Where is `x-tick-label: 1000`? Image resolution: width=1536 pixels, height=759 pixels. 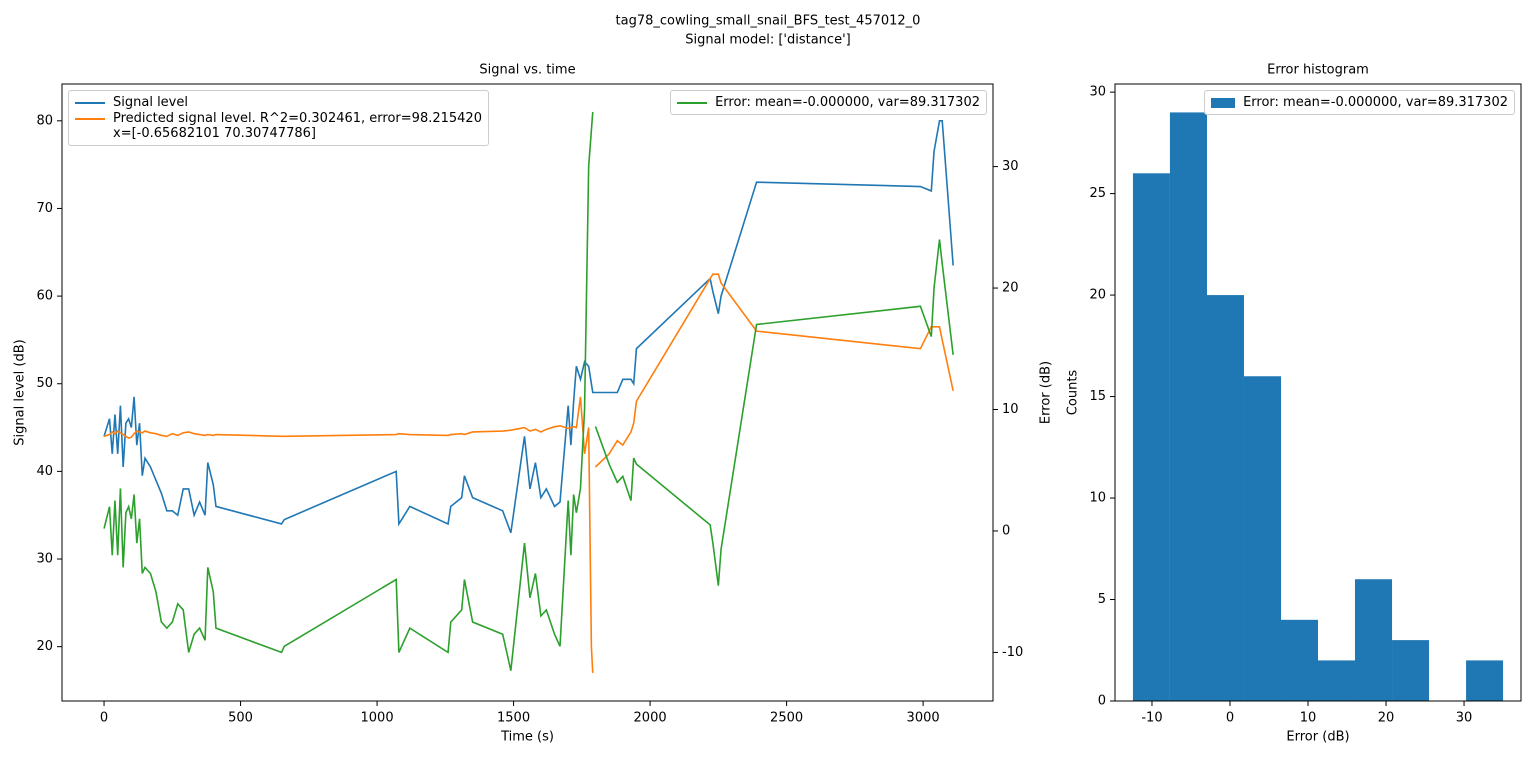
x-tick-label: 1000 is located at coordinates (377, 718).